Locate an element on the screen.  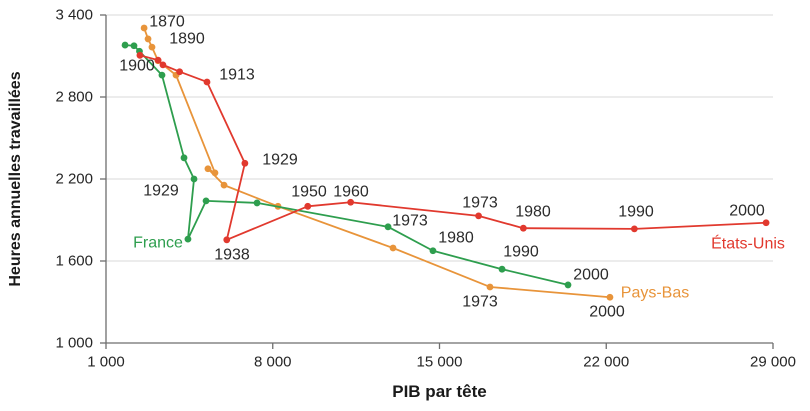
data-point-etats-unis-1950 is located at coordinates (308, 206).